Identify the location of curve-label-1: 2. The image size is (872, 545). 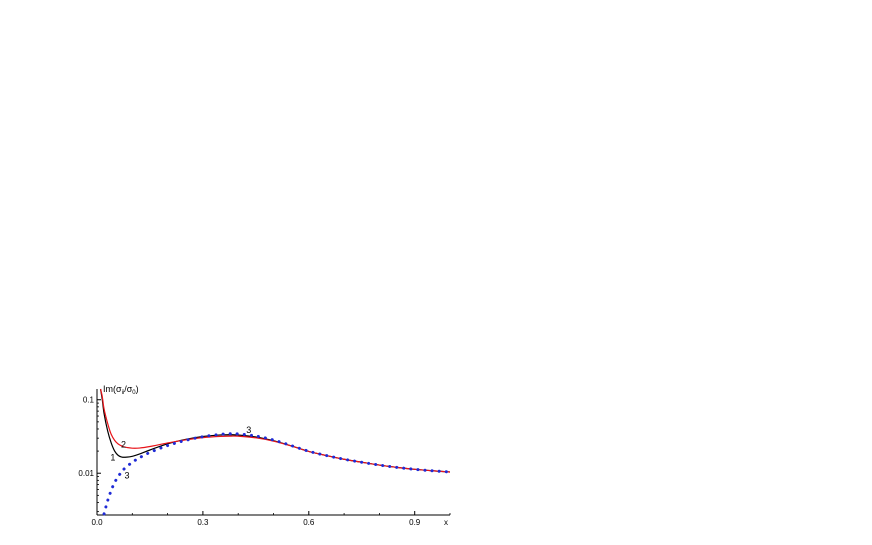
(123, 444).